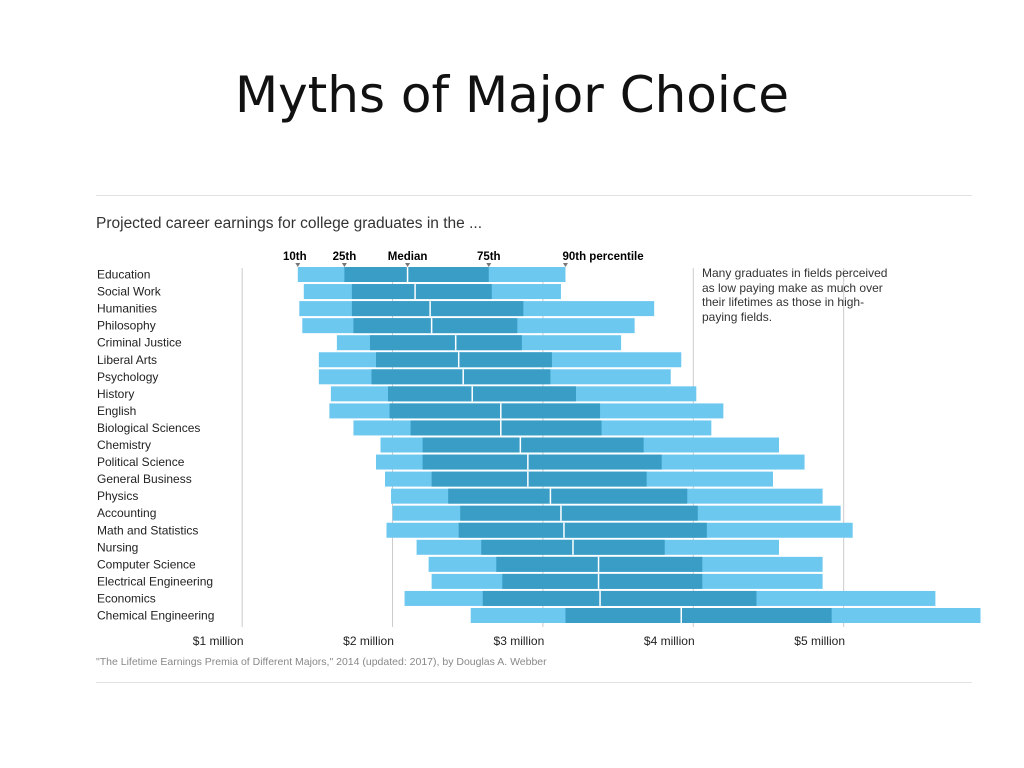  I want to click on category-label: Accounting, so click(126, 513).